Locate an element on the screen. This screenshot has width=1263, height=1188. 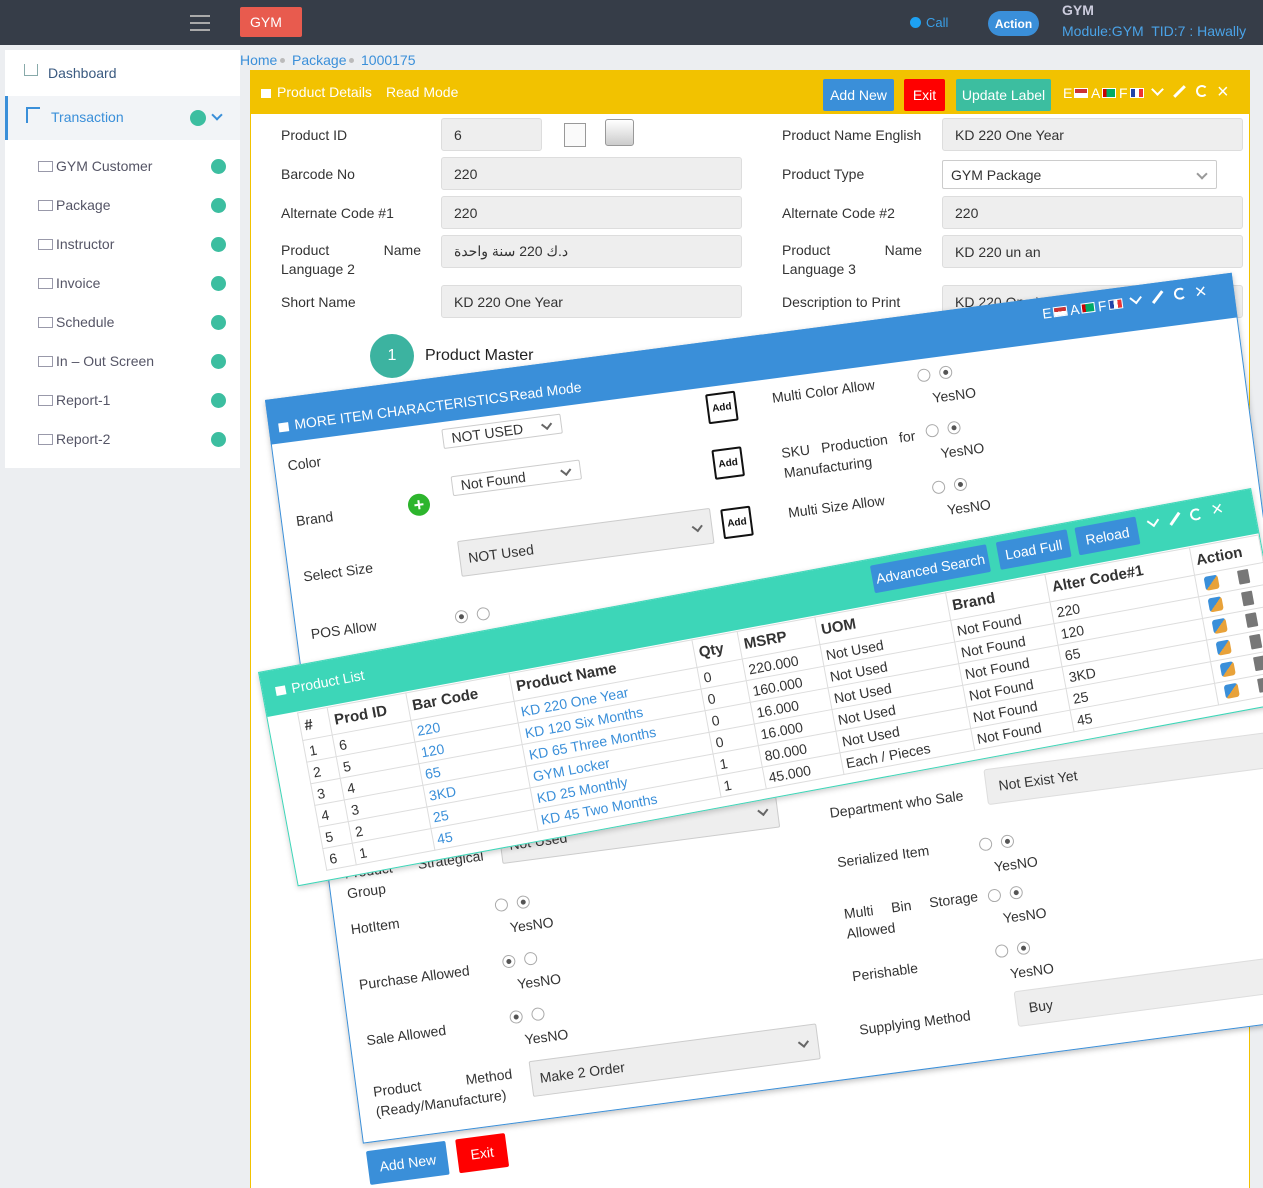
input-field: د.ك 220 سنة واحدة is located at coordinates (591, 251).